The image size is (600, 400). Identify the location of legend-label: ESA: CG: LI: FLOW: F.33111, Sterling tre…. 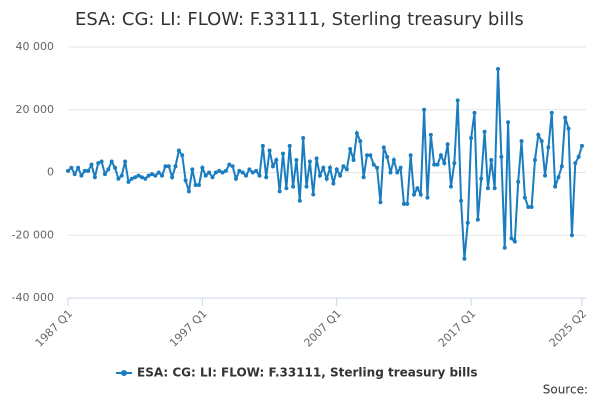
(307, 373).